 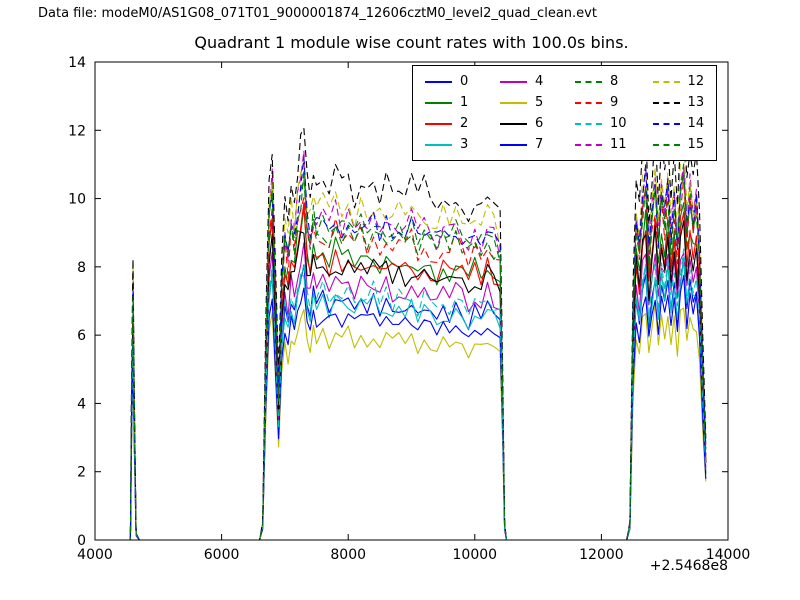 What do you see at coordinates (728, 555) in the screenshot?
I see `x-tick-label: 14000` at bounding box center [728, 555].